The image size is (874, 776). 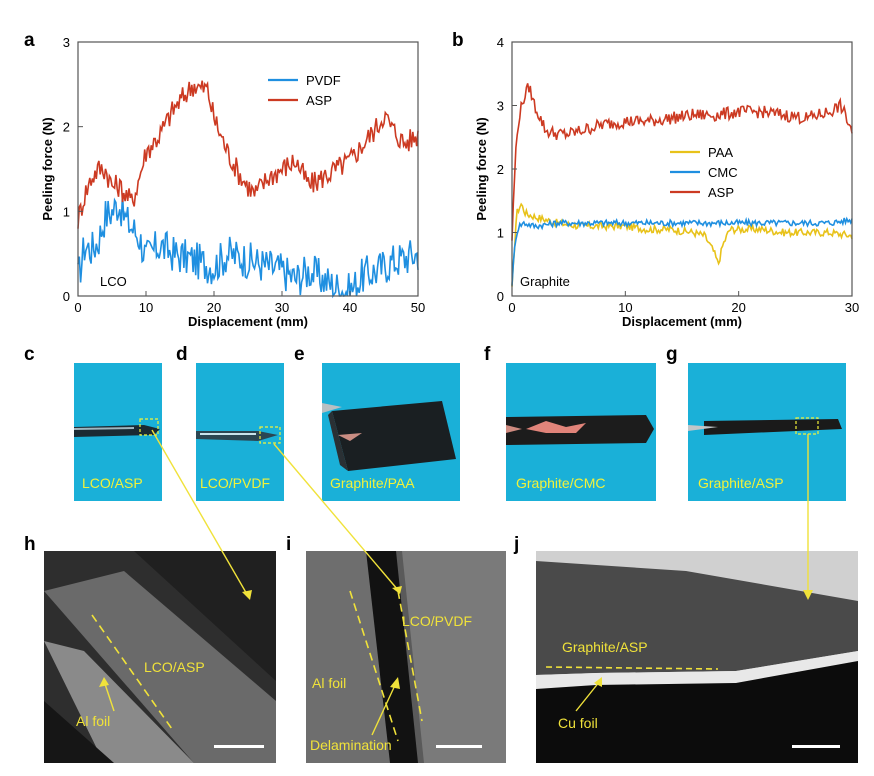 I want to click on photo-graphite-asp: Graphite/ASP, so click(x=767, y=432).